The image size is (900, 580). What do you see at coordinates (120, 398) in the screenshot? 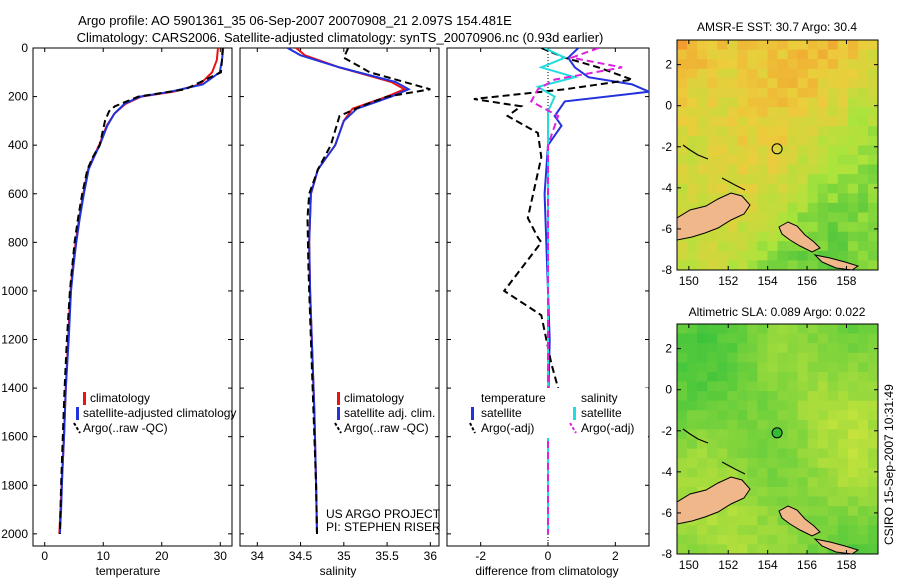
I see `legend-label-climatology: climatology` at bounding box center [120, 398].